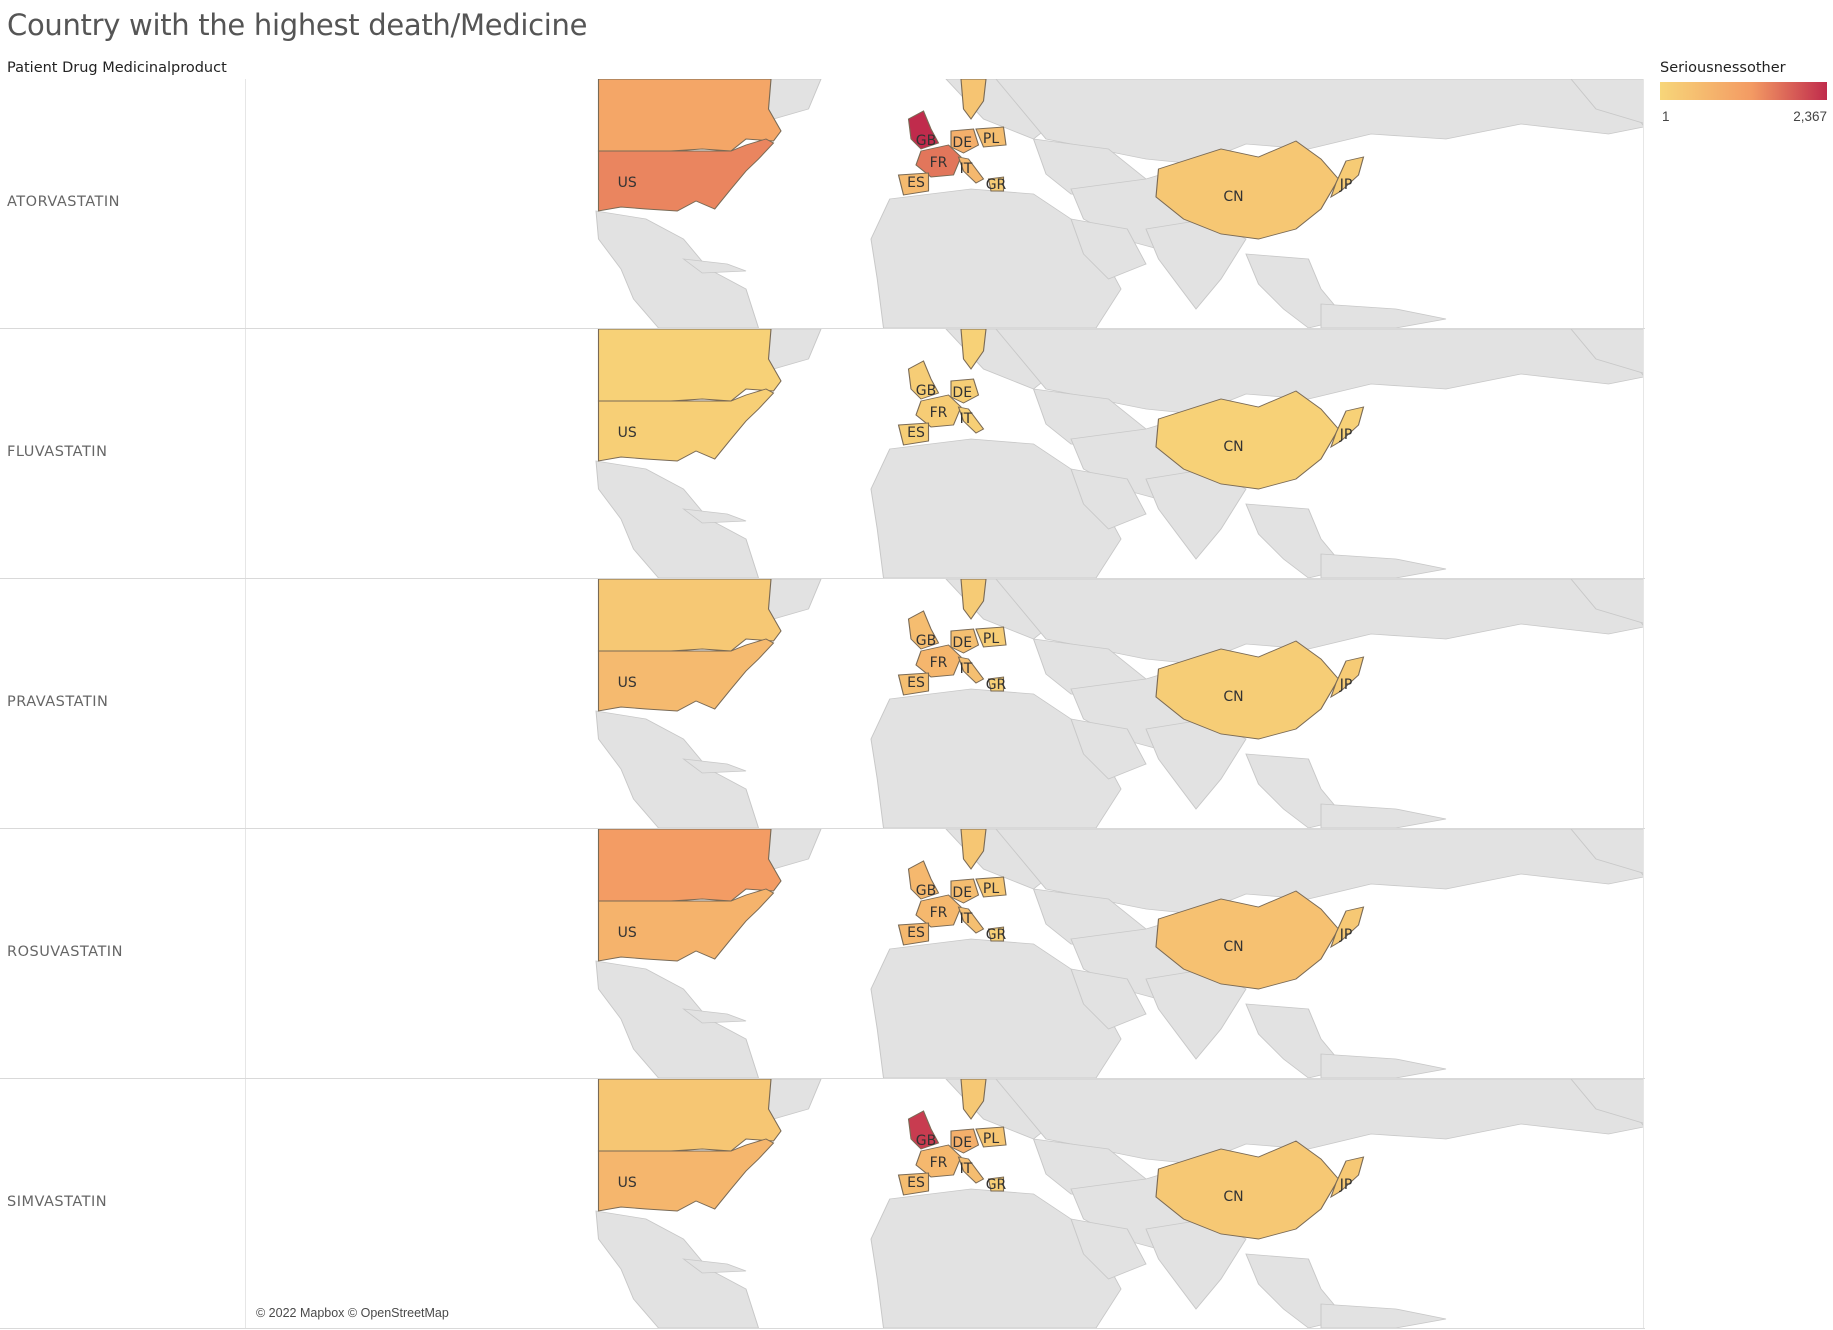  I want to click on map-panel: USCAGBFRDEITESCNJP, so click(945, 453).